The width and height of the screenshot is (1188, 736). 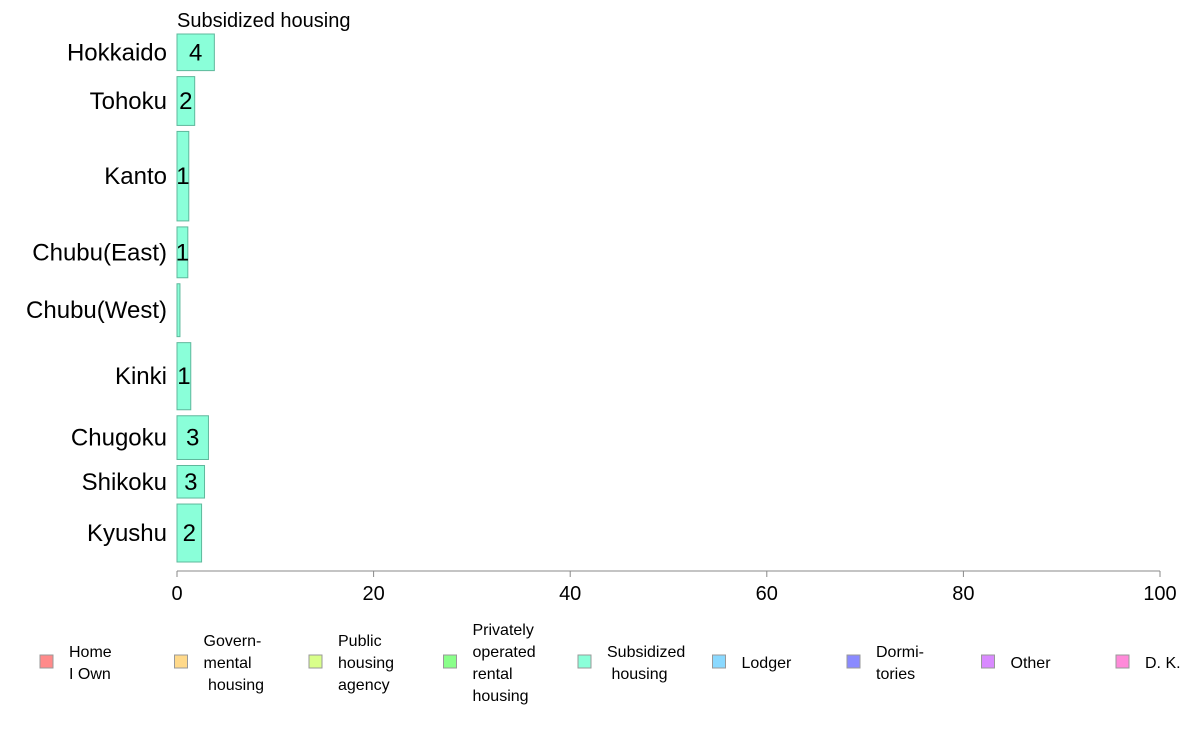 I want to click on category-label-chubu-east: Chubu(East), so click(x=99, y=252).